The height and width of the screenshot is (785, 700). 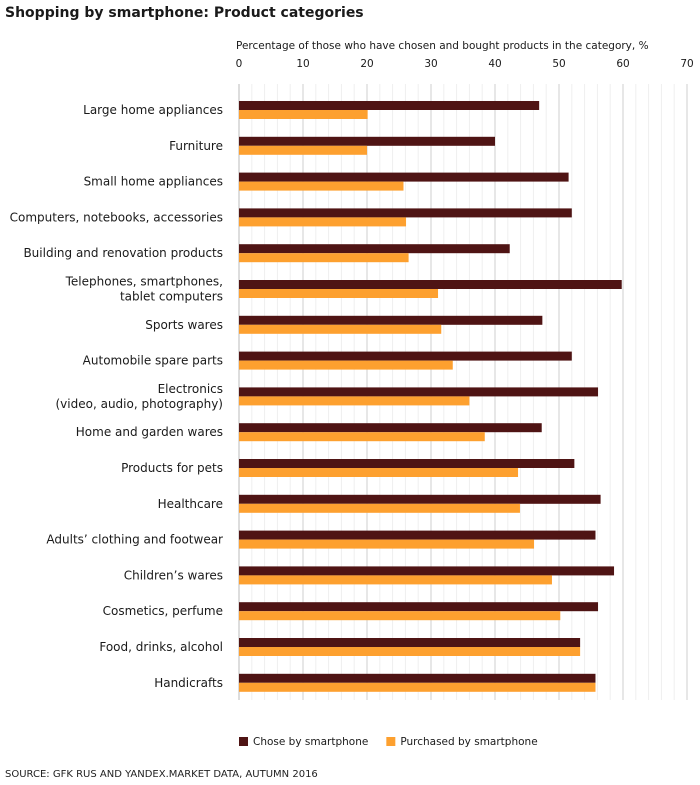 I want to click on x-tick-label: 60, so click(x=622, y=64).